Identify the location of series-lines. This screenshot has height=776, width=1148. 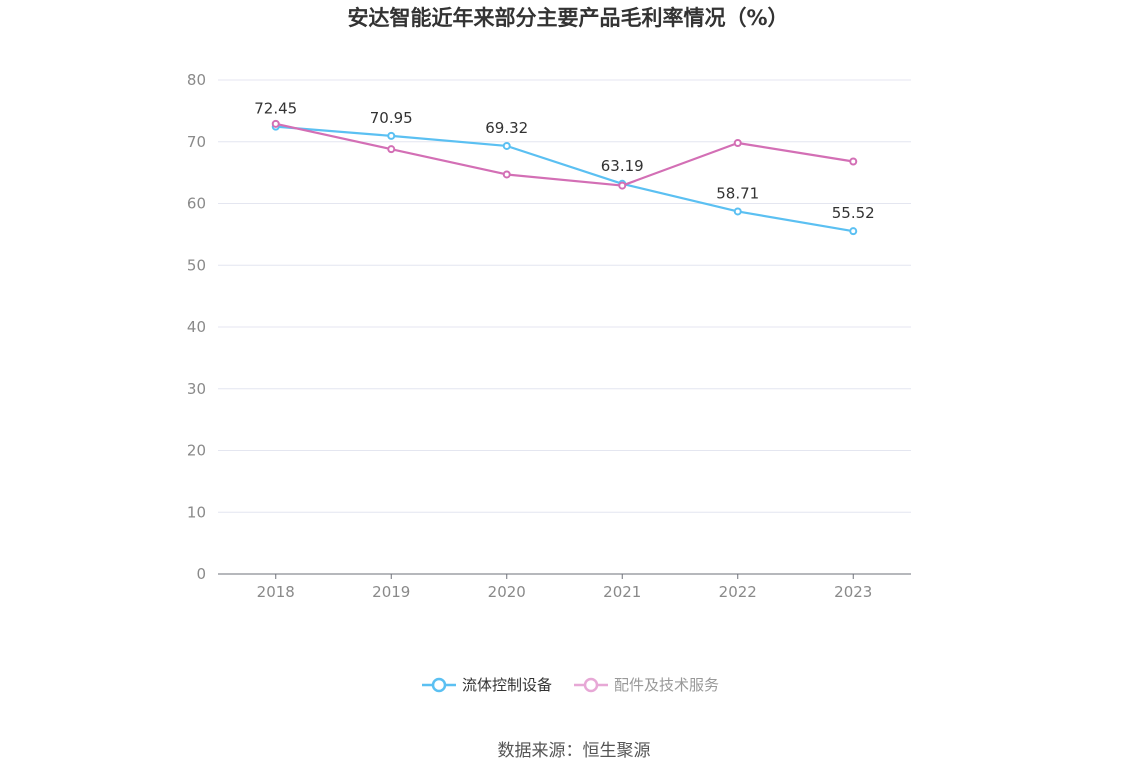
(564, 177).